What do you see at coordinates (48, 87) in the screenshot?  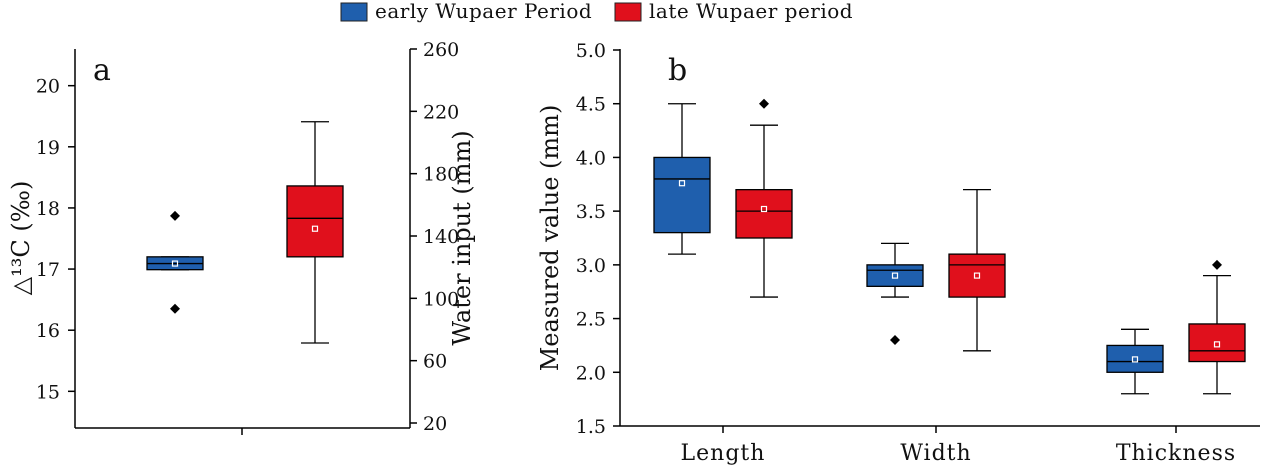 I see `panel-a-y-tick-label-5: 20` at bounding box center [48, 87].